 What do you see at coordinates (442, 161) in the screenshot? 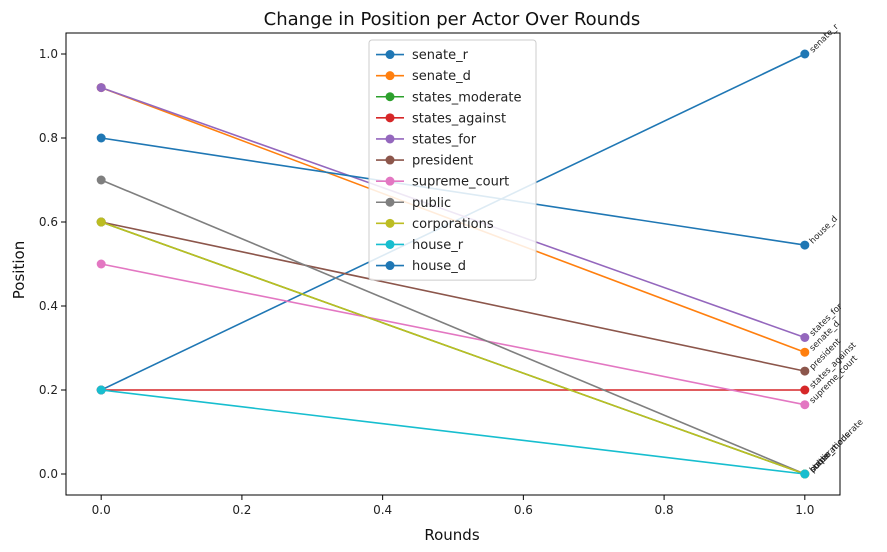
I see `legend-label: president` at bounding box center [442, 161].